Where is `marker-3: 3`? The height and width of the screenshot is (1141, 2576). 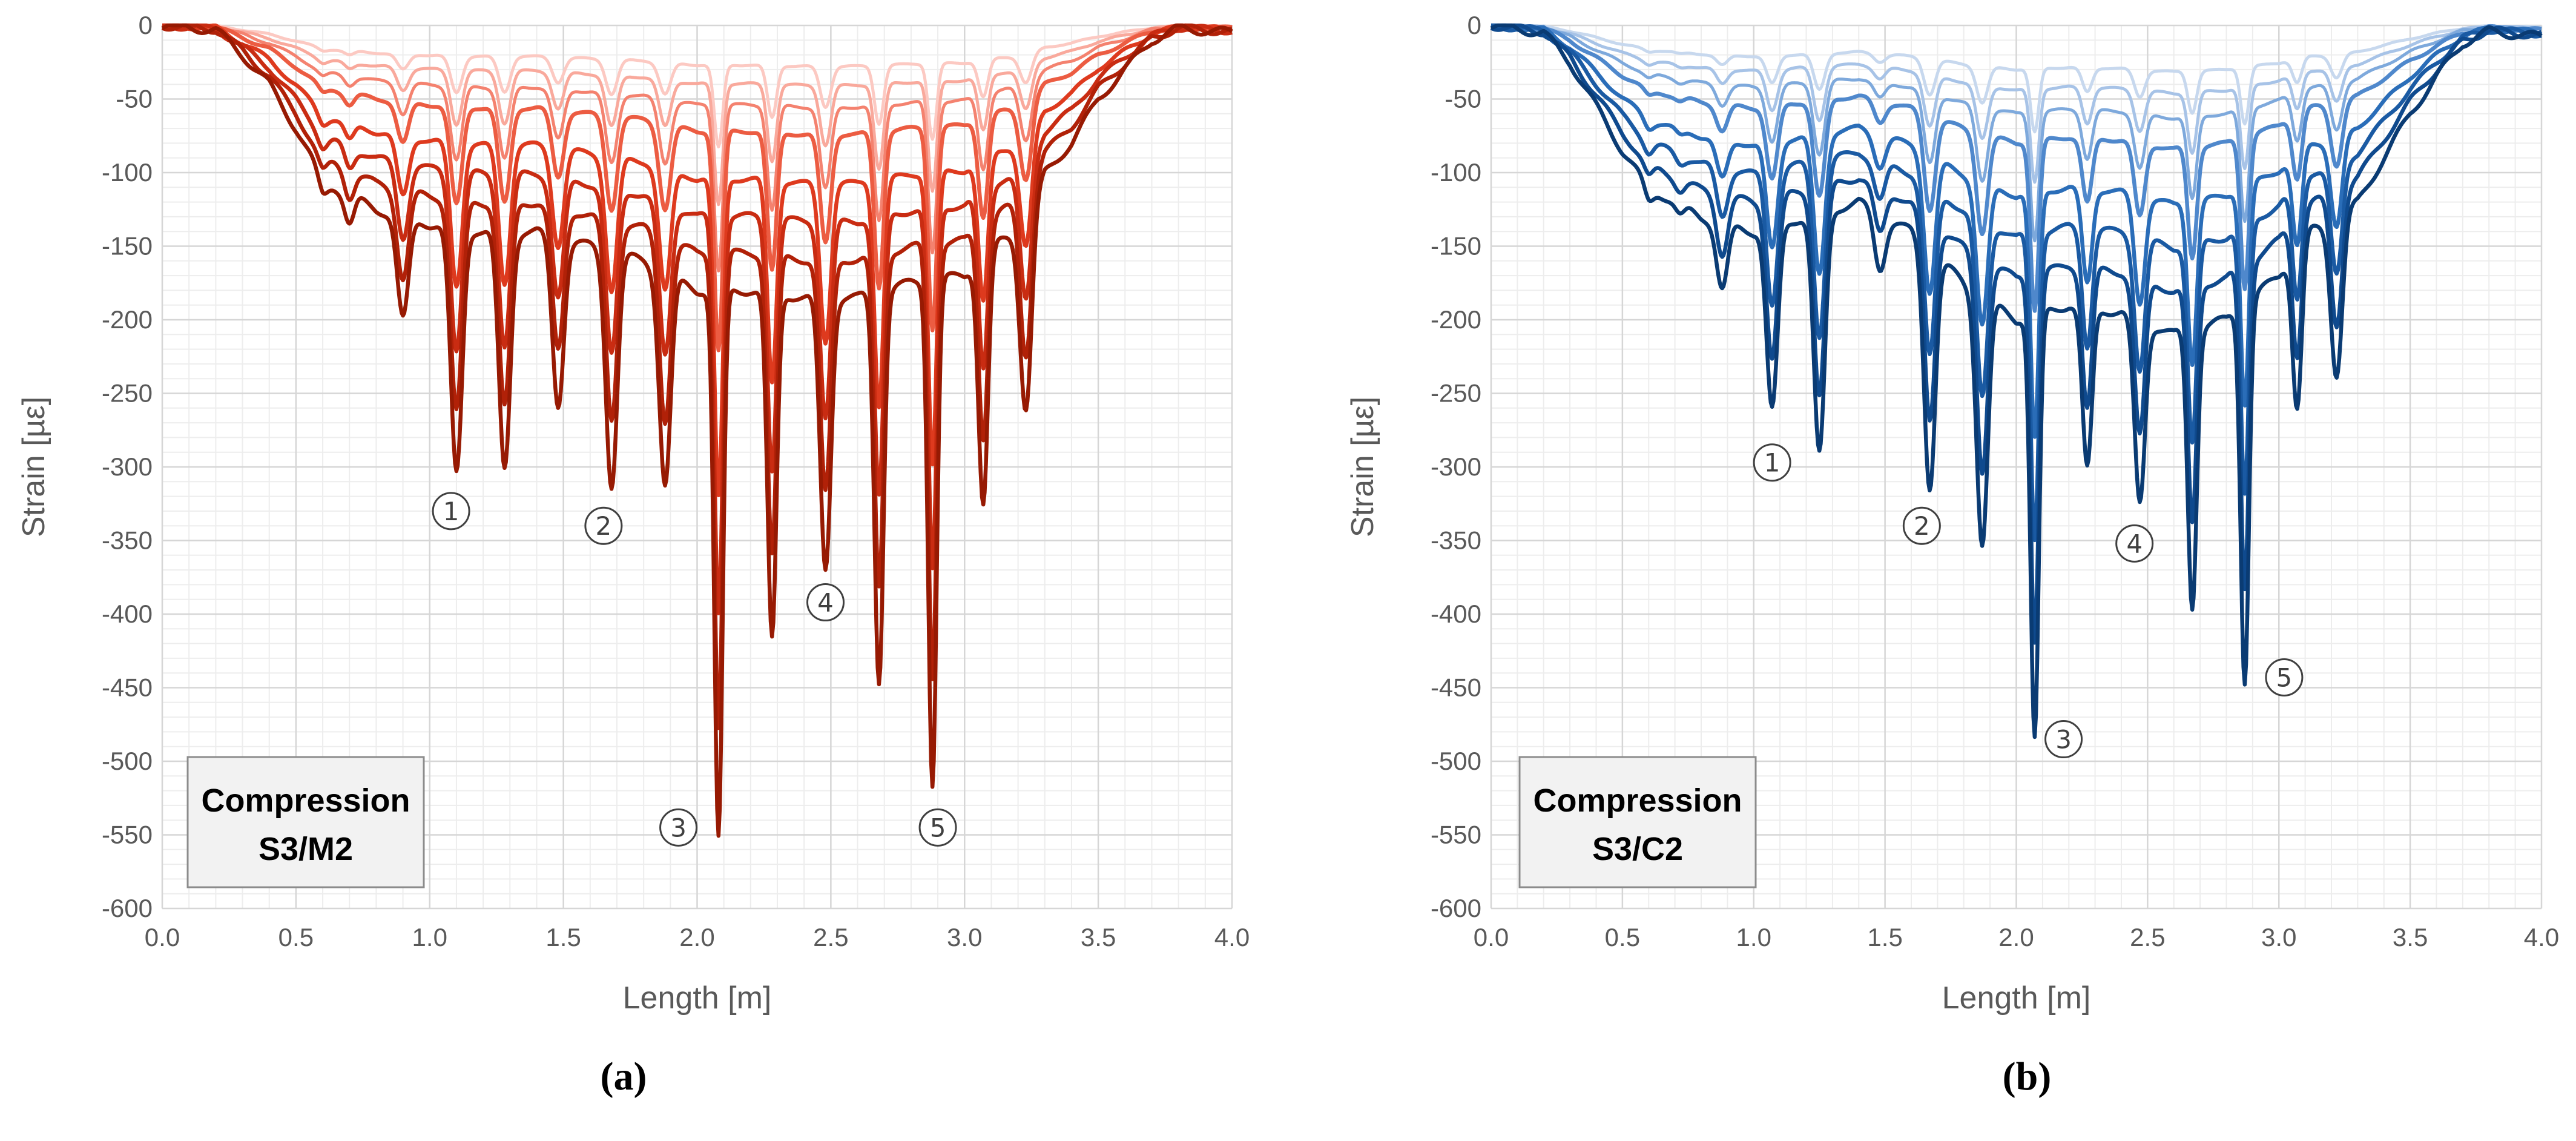 marker-3: 3 is located at coordinates (2063, 740).